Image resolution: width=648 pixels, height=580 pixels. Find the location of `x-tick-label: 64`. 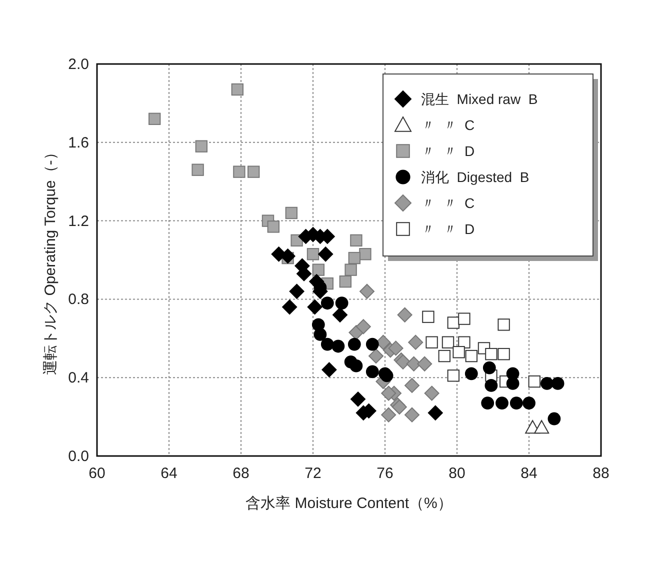

x-tick-label: 64 is located at coordinates (169, 473).